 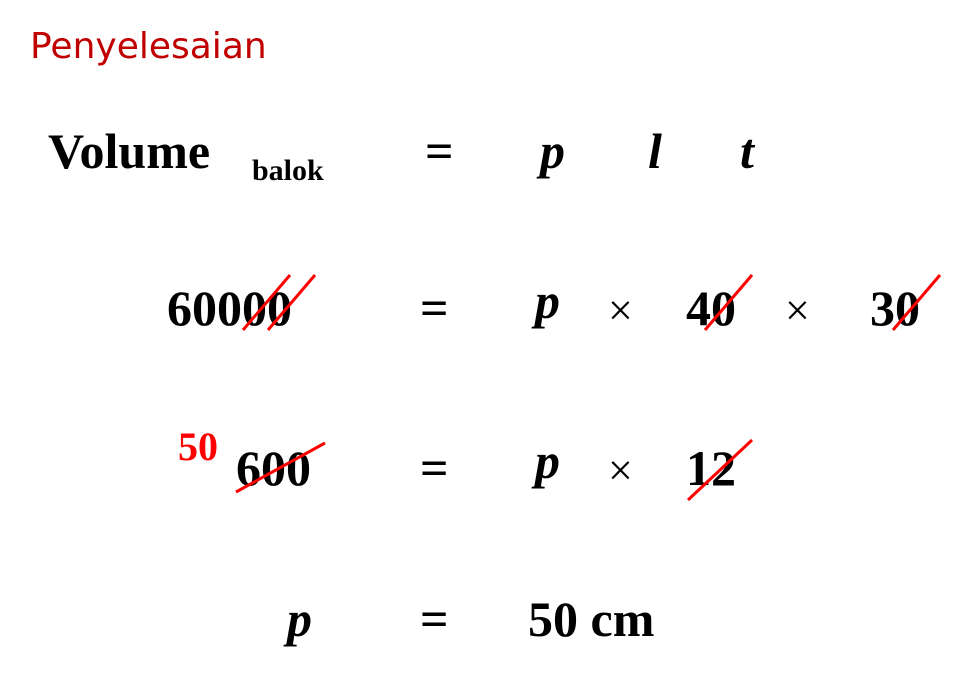 I want to click on variable: t, so click(x=748, y=151).